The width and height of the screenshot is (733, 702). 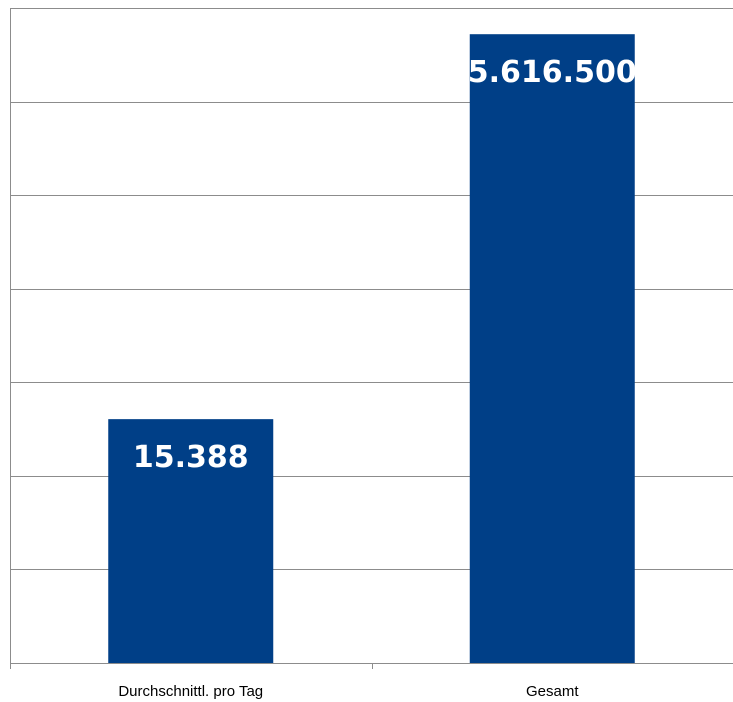 What do you see at coordinates (552, 691) in the screenshot?
I see `category-label-2: Gesamt` at bounding box center [552, 691].